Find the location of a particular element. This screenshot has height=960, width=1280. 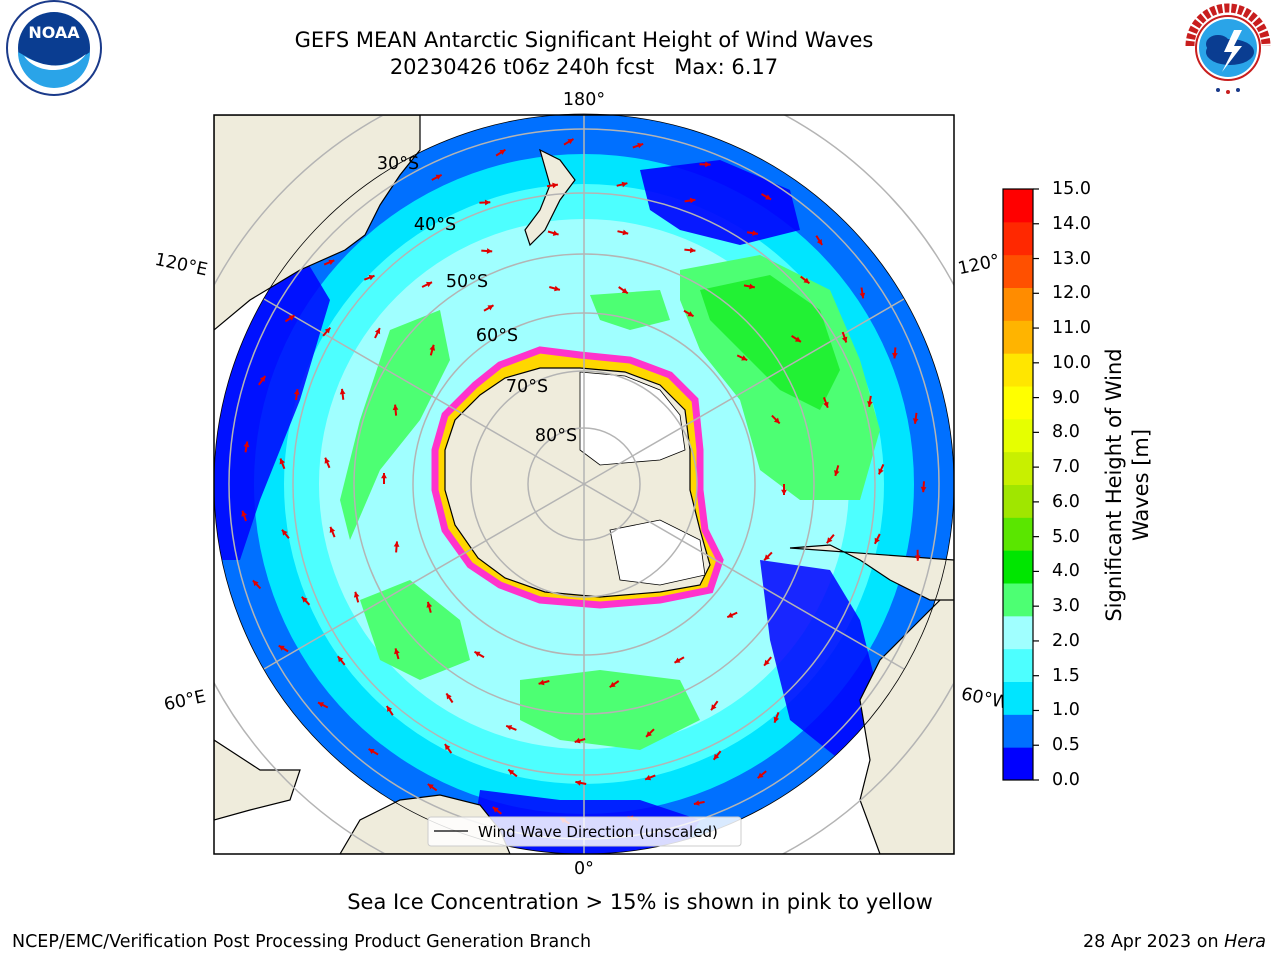

colorbar-tick-label: 15.0 is located at coordinates (1071, 189).